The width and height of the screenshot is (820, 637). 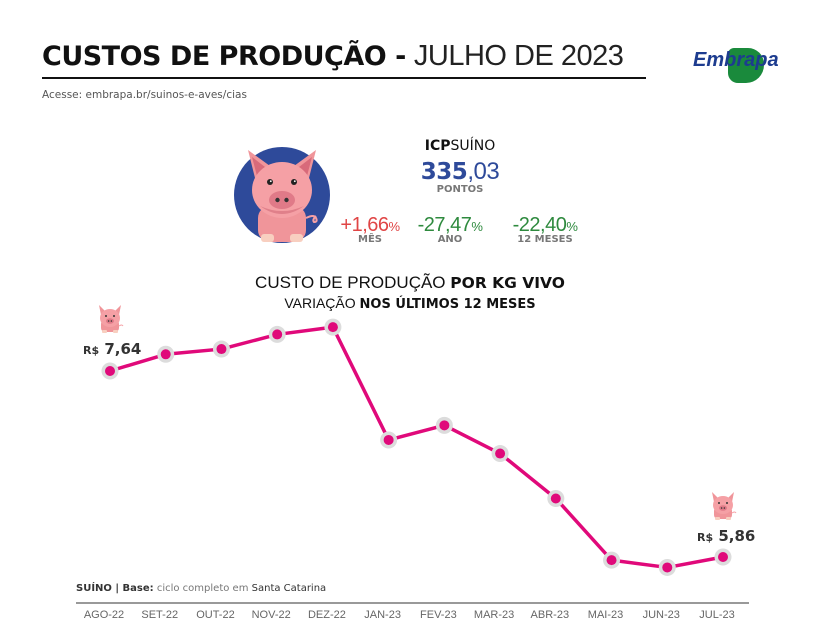 I want to click on variation-number: -22,40, so click(x=539, y=225).